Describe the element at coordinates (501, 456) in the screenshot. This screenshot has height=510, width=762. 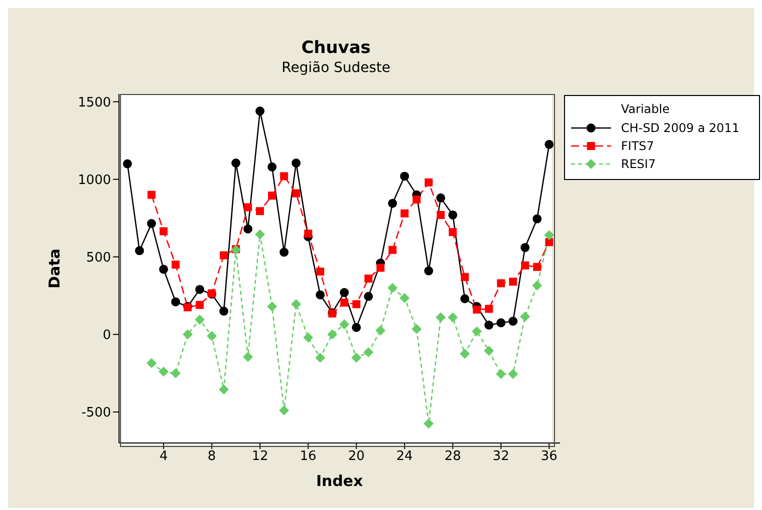
I see `x-tick-label: 32` at that location.